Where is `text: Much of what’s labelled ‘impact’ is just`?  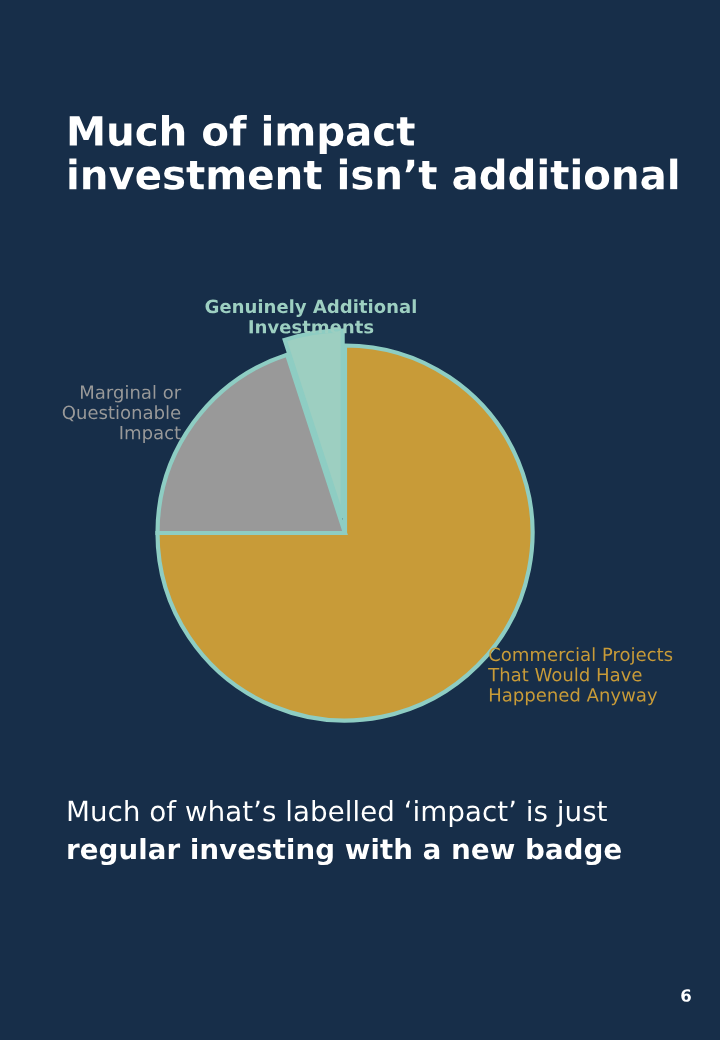
text: Much of what’s labelled ‘impact’ is just is located at coordinates (337, 813).